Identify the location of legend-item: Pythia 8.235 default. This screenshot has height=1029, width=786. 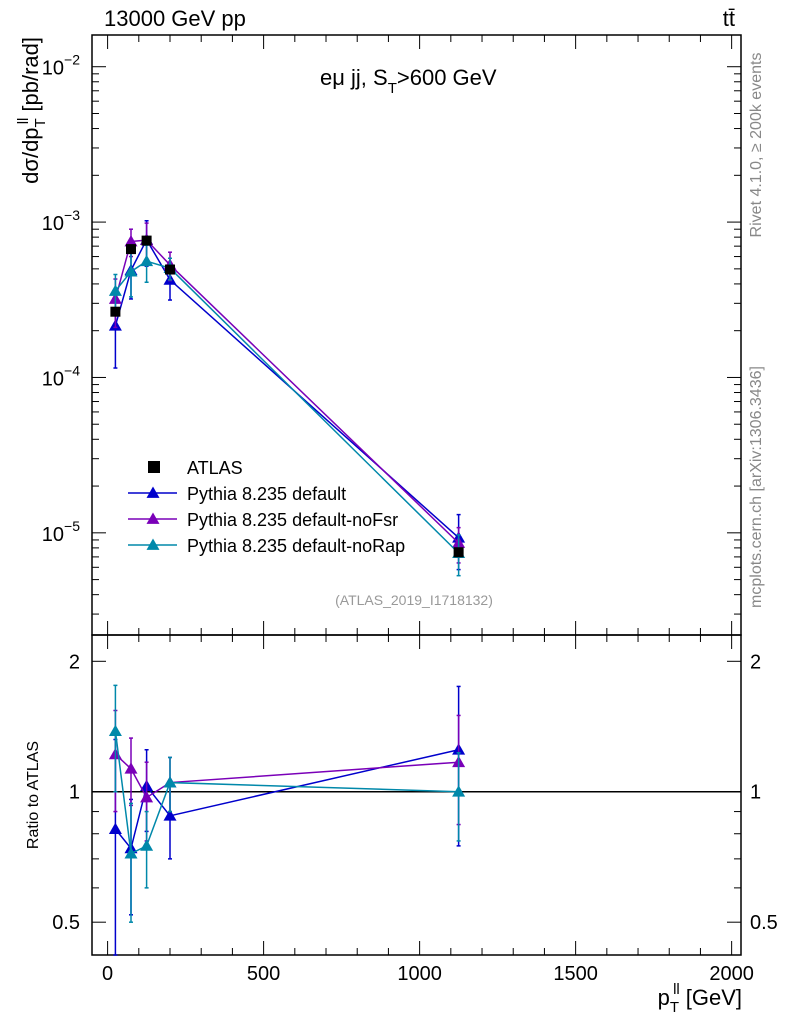
(237, 494).